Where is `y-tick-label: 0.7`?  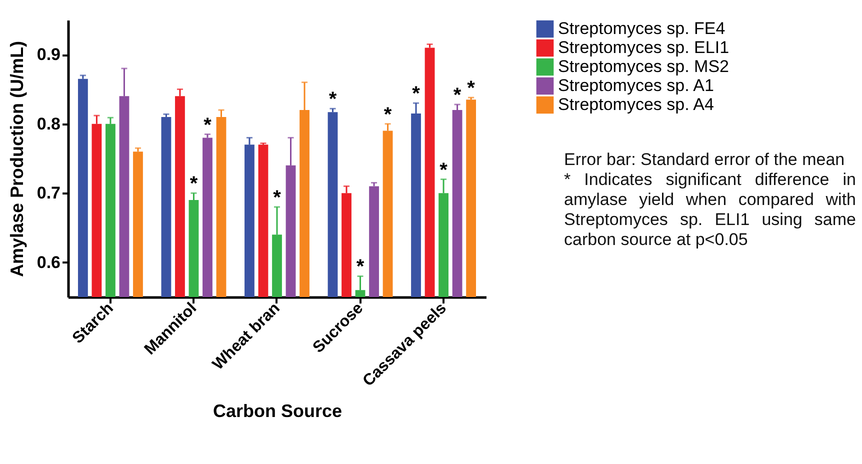 y-tick-label: 0.7 is located at coordinates (48, 193).